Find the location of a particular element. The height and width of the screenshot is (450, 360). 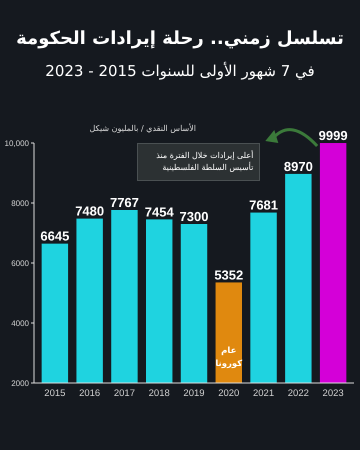

x-tick-label: 2018 is located at coordinates (159, 393).